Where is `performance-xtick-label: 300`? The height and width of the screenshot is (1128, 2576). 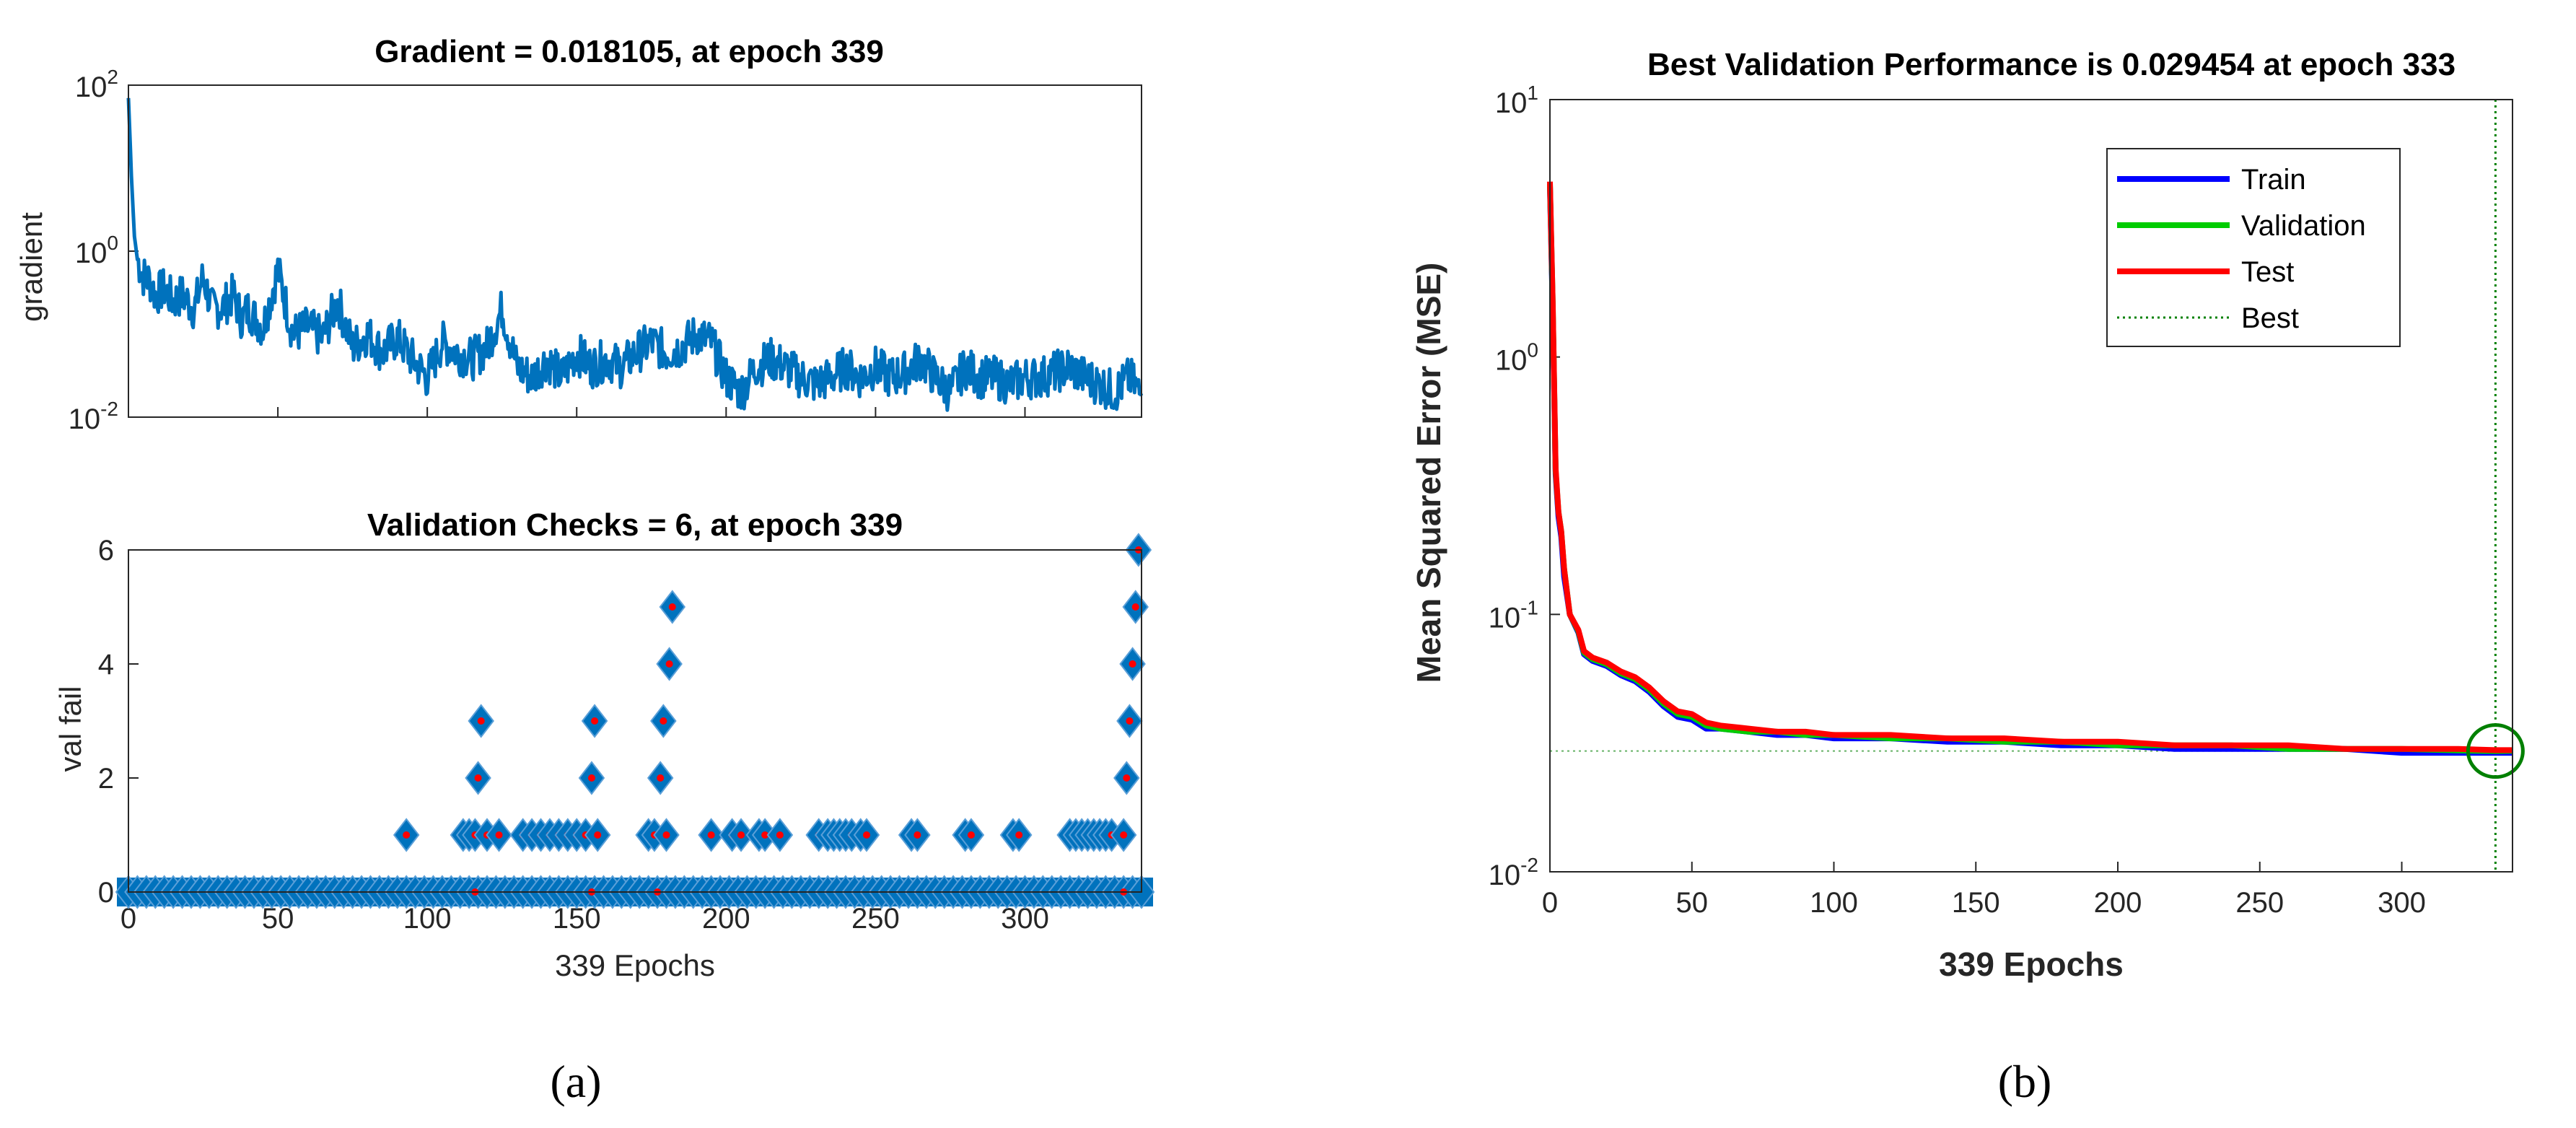 performance-xtick-label: 300 is located at coordinates (2402, 903).